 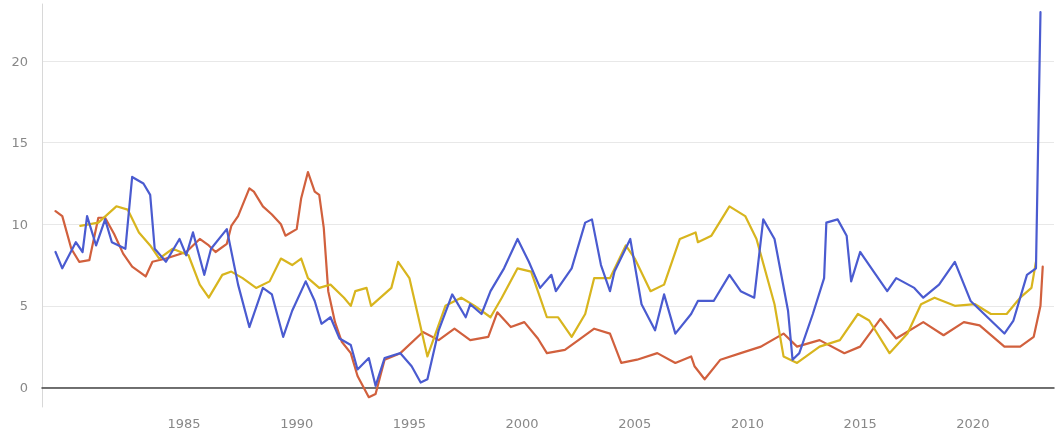 What do you see at coordinates (19, 61) in the screenshot?
I see `y-tick-label: 20` at bounding box center [19, 61].